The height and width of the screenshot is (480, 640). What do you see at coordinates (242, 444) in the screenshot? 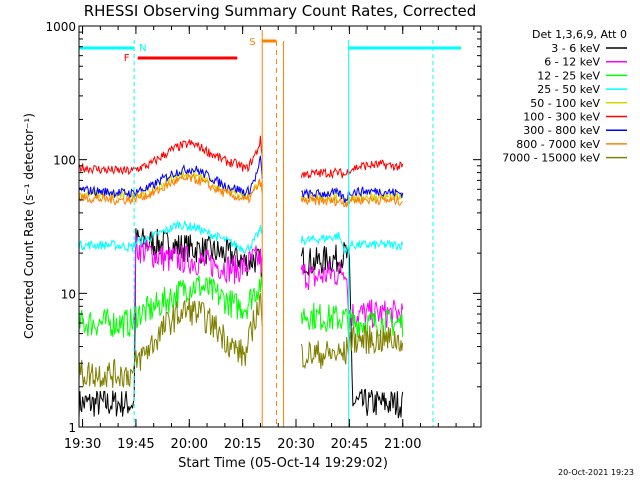
I see `x-tick-label-3: 20:15` at bounding box center [242, 444].